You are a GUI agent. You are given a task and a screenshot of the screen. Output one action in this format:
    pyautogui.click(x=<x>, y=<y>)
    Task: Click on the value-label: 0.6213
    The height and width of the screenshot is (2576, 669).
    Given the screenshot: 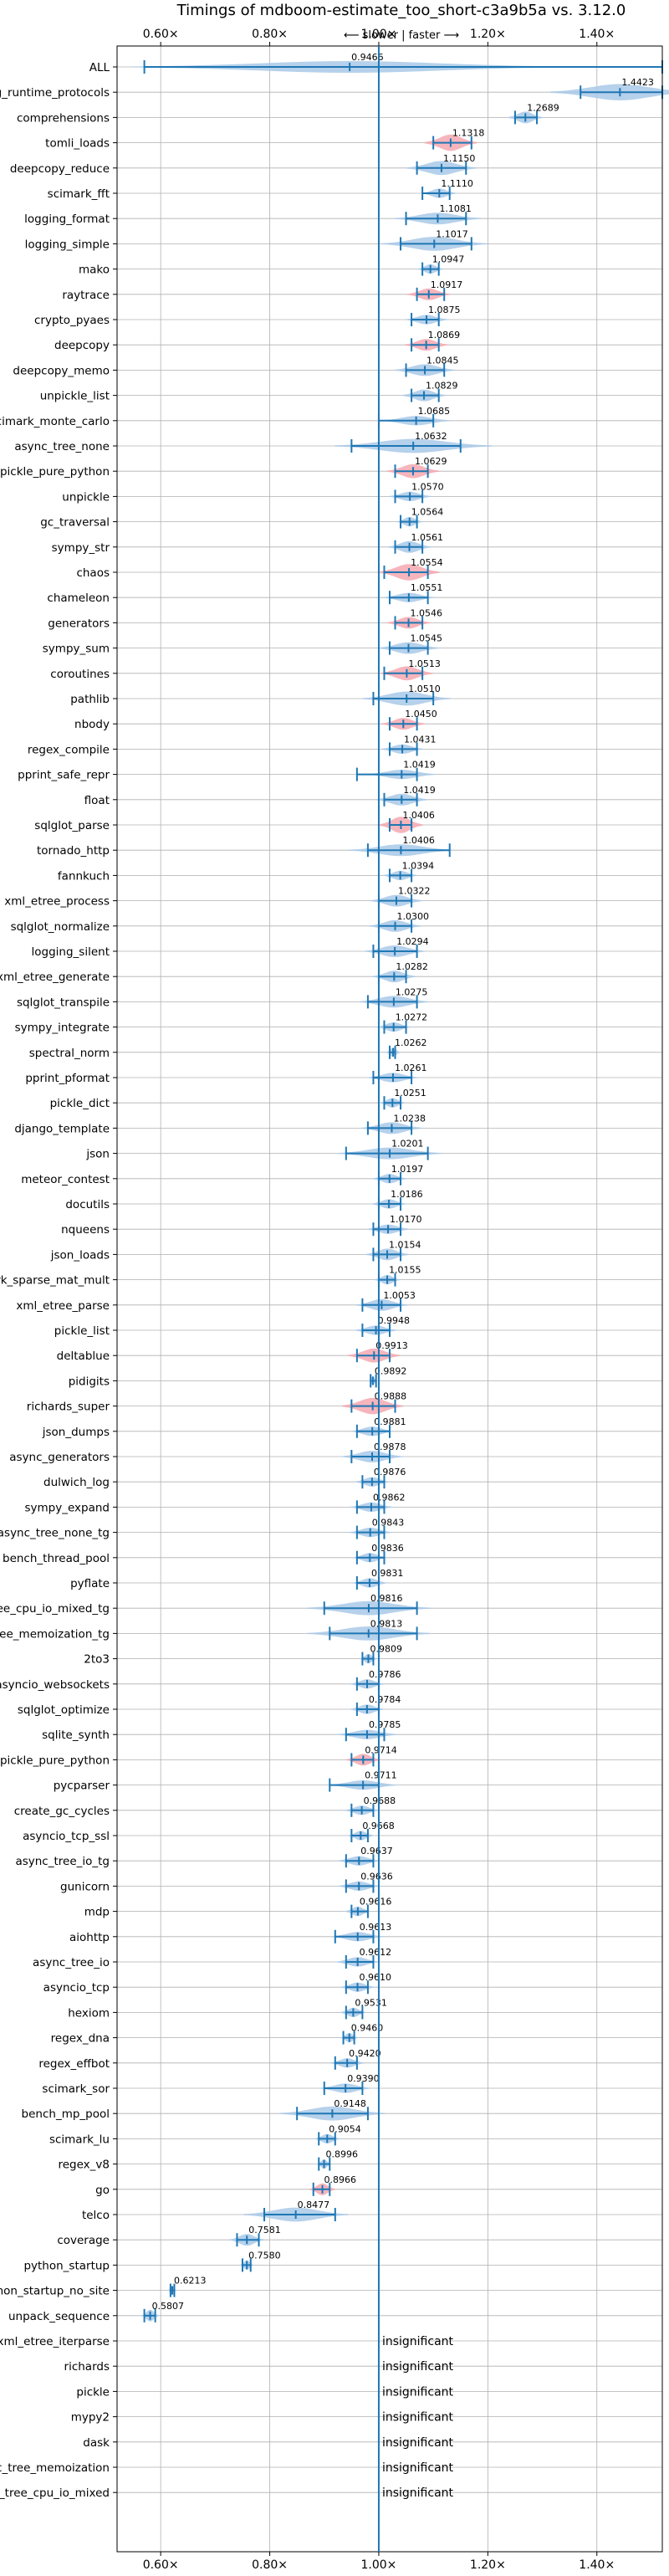 What is the action you would take?
    pyautogui.click(x=191, y=2282)
    